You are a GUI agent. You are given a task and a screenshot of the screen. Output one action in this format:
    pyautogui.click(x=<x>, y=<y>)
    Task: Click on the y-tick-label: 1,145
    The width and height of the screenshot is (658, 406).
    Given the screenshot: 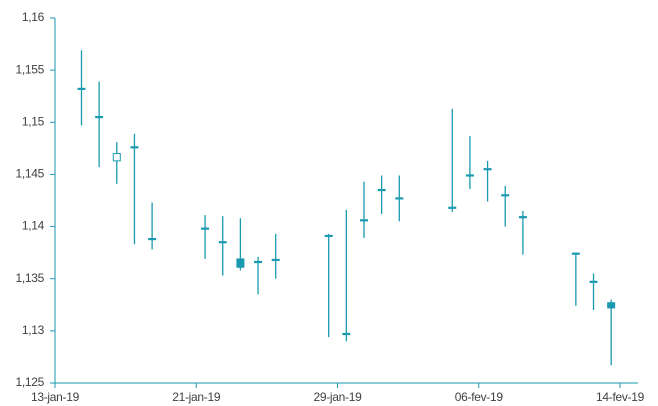 What is the action you would take?
    pyautogui.click(x=29, y=174)
    